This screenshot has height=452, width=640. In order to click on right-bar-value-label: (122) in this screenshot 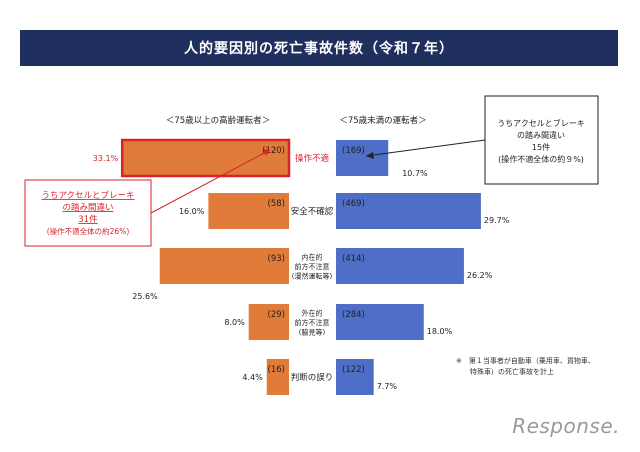, I will do `click(353, 370)`.